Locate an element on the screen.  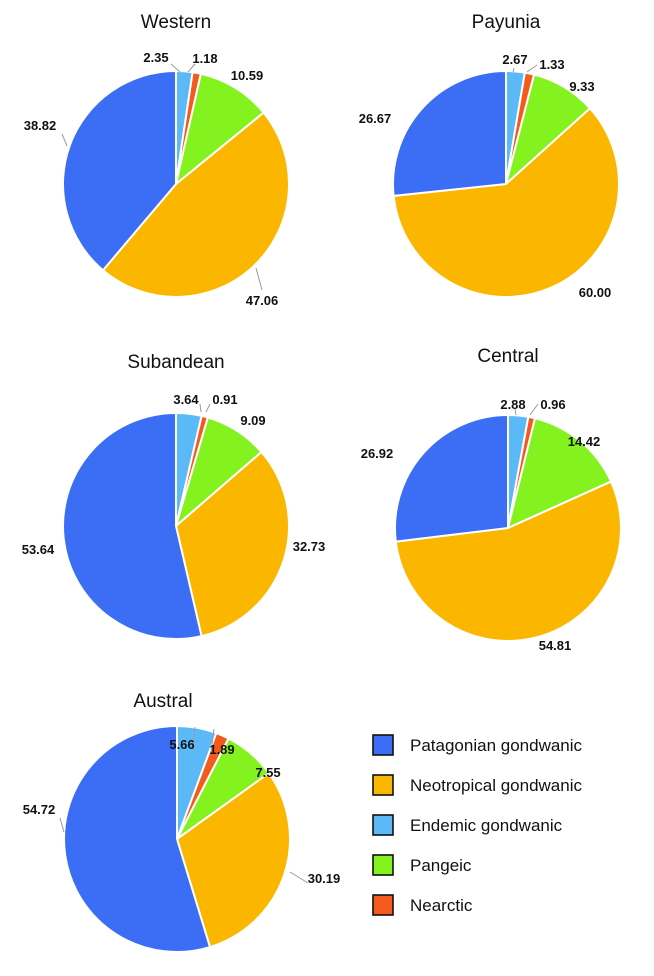
data-label-endemic-gondwanic: 2.35 is located at coordinates (155, 57).